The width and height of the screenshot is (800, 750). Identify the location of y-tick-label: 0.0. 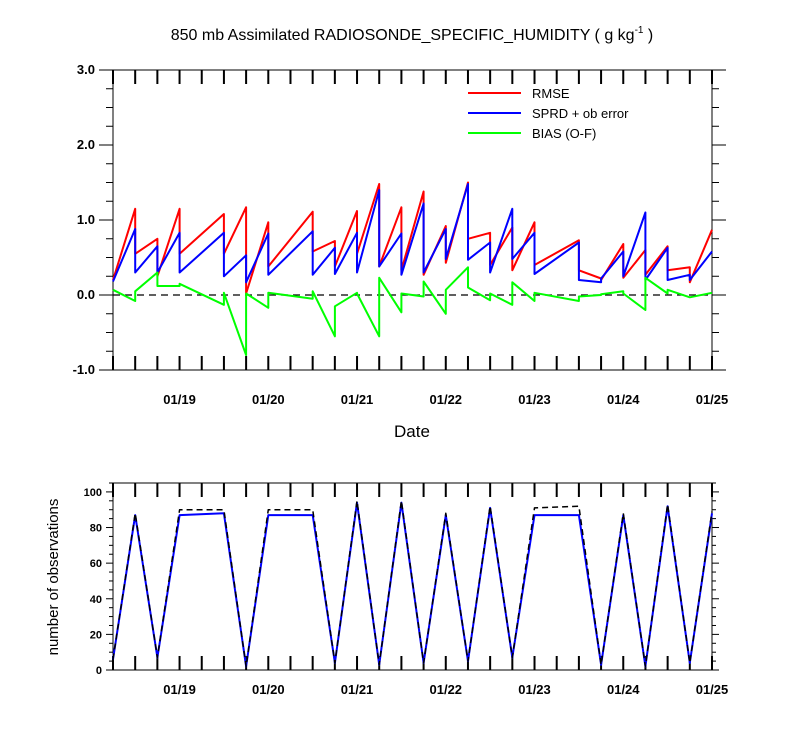
(86, 294).